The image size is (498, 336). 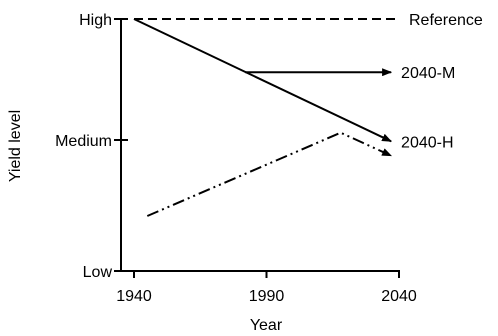 I want to click on y-tick-label: Low, so click(x=98, y=272).